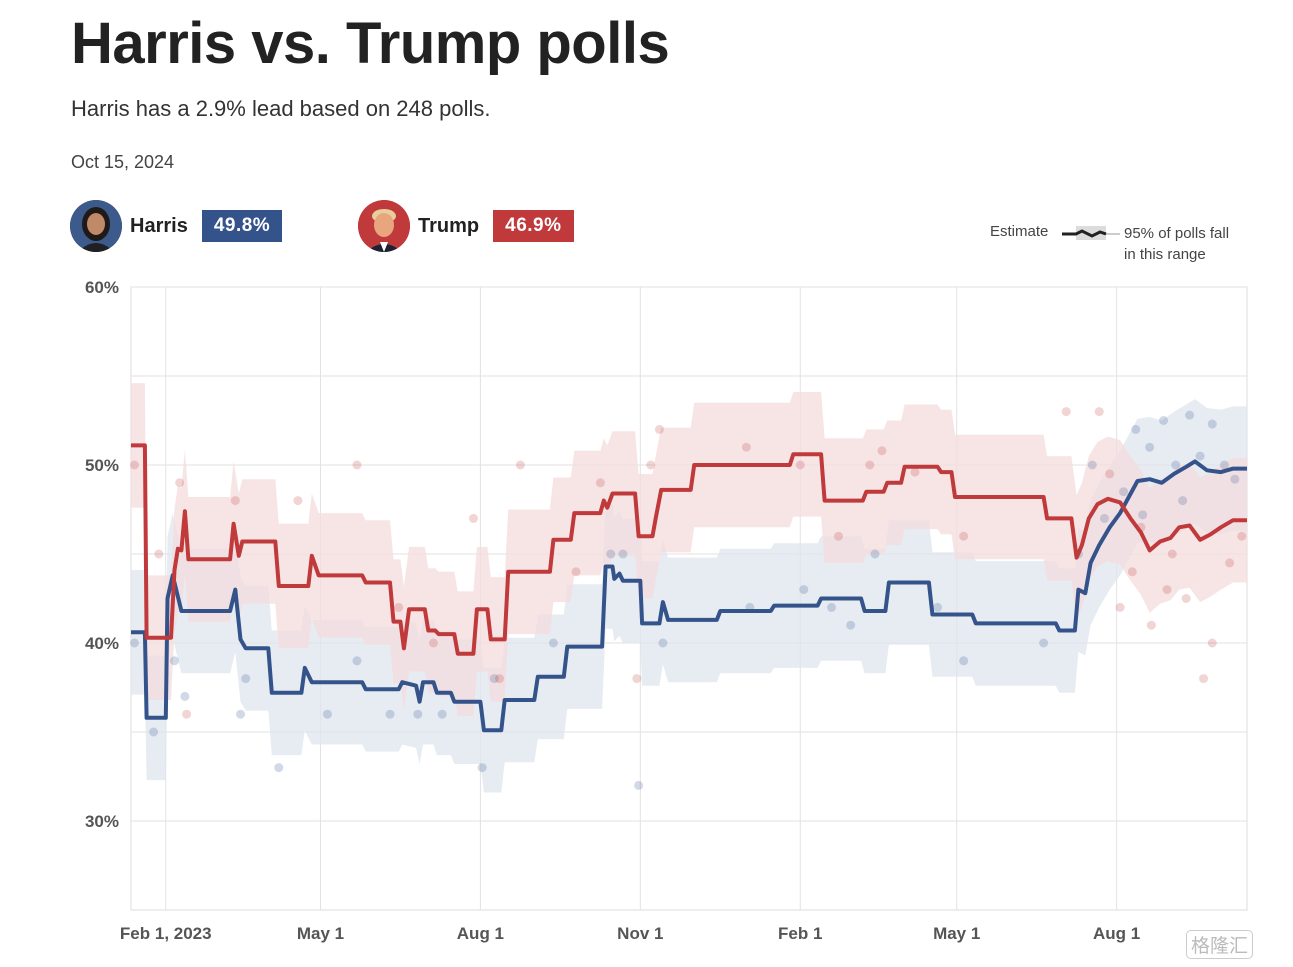 The image size is (1293, 967). What do you see at coordinates (1176, 244) in the screenshot?
I see `legend-range-label: 95% of polls fall in this range` at bounding box center [1176, 244].